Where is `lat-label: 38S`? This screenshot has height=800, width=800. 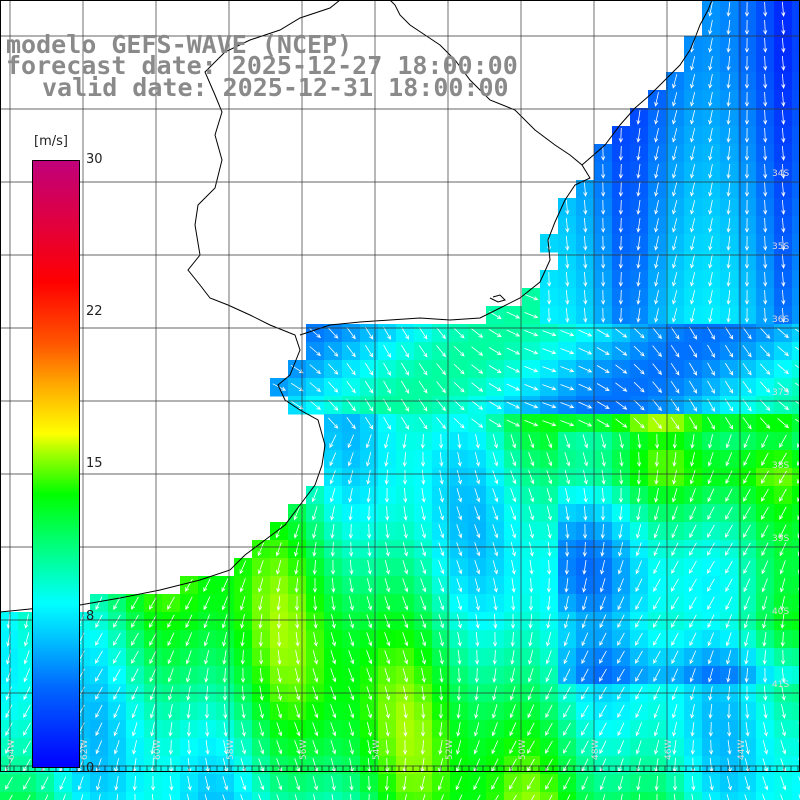 lat-label: 38S is located at coordinates (780, 466).